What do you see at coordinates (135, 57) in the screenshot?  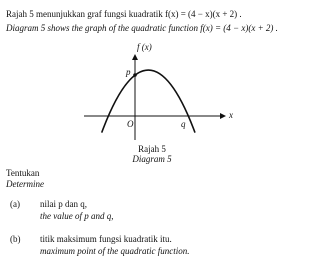 I see `y-arrow` at bounding box center [135, 57].